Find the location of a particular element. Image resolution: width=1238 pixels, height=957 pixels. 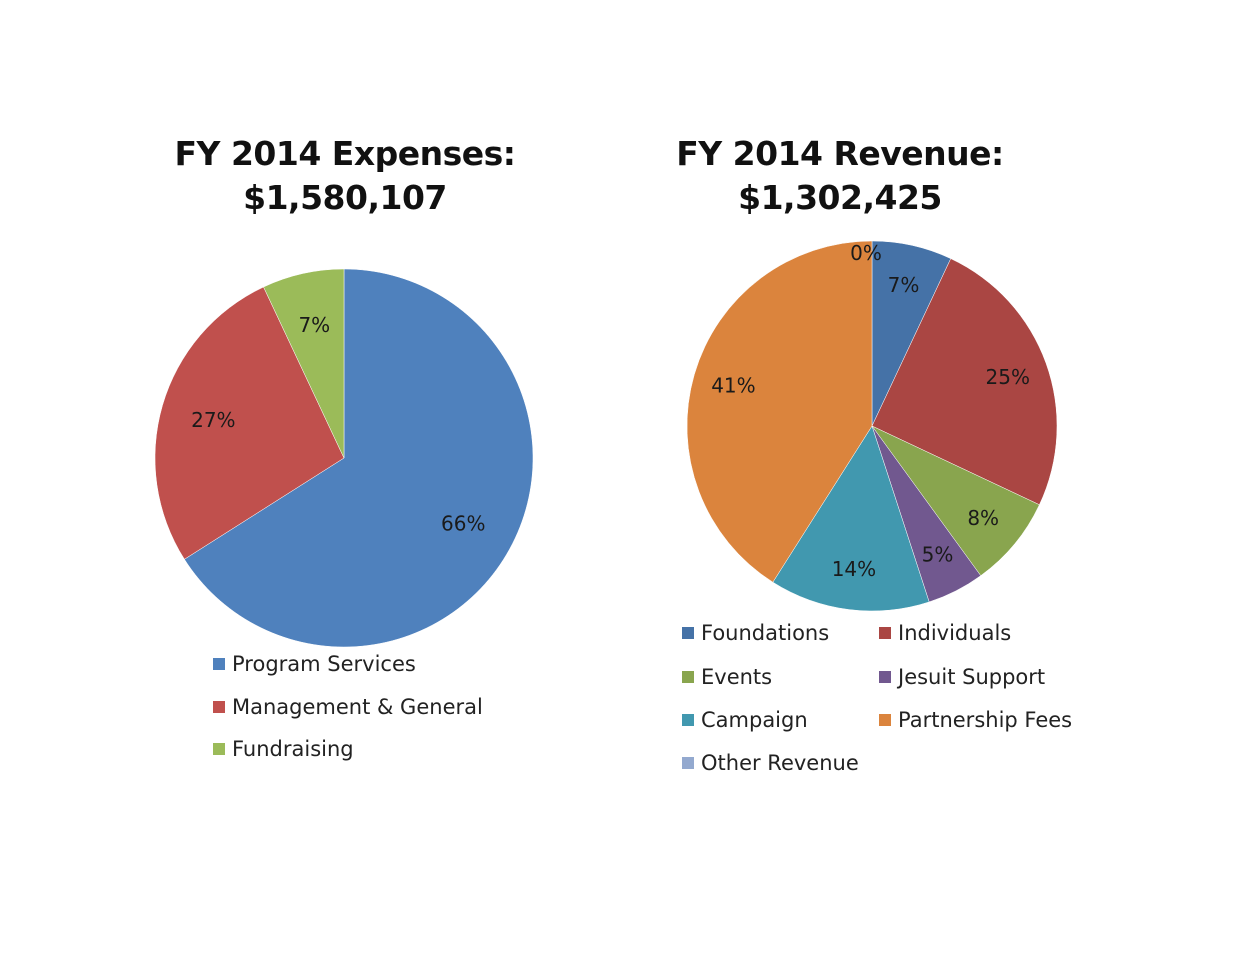

expenses-slice-program-services is located at coordinates (359, 458).